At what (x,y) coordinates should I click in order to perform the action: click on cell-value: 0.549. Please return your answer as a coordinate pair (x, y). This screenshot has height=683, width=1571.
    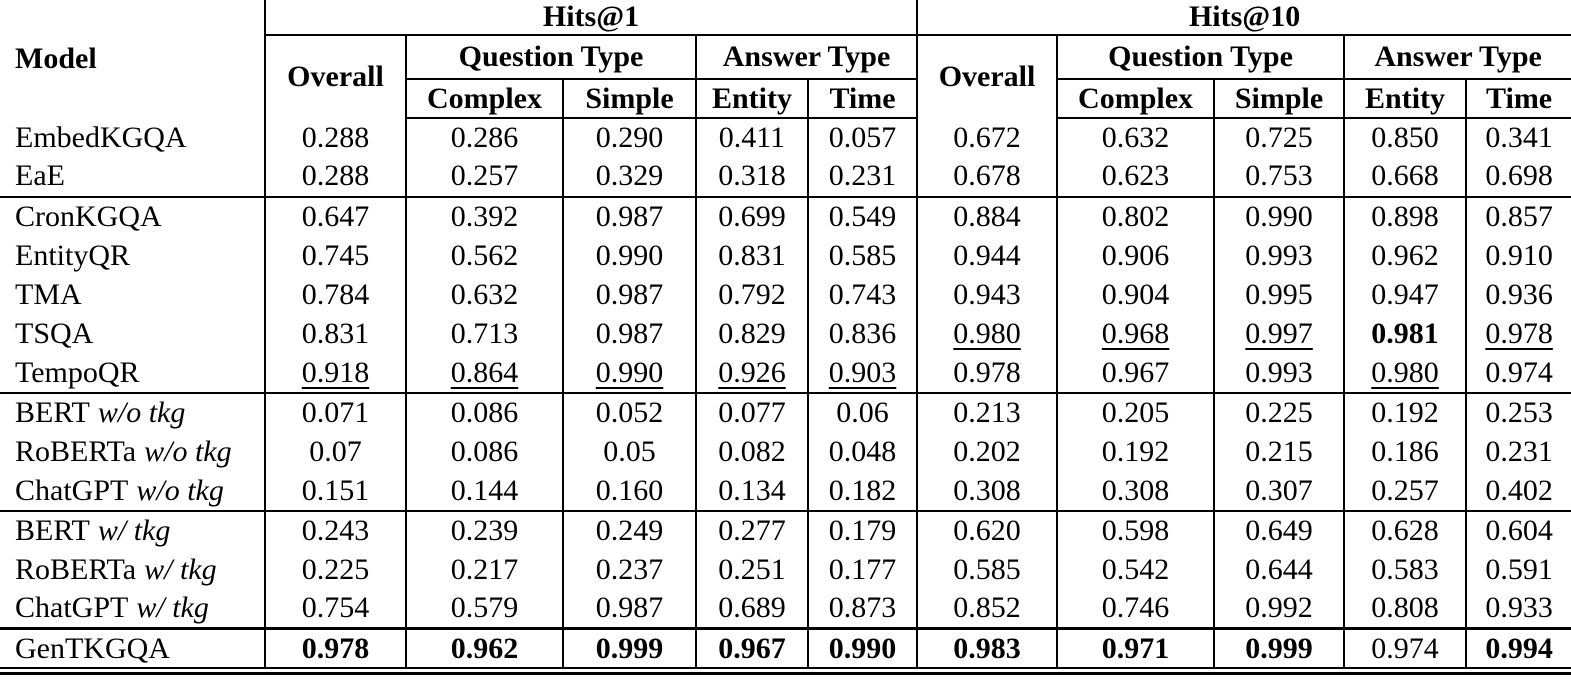
    Looking at the image, I should click on (863, 216).